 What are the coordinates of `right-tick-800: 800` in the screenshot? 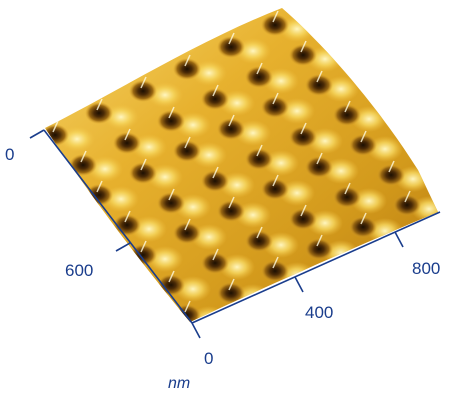 It's located at (426, 268).